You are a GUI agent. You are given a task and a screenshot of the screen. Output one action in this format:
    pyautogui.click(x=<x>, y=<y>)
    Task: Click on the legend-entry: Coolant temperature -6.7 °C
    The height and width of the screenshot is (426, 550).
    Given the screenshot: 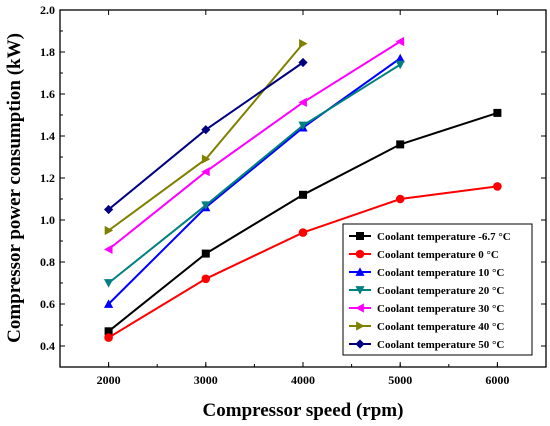 What is the action you would take?
    pyautogui.click(x=444, y=237)
    